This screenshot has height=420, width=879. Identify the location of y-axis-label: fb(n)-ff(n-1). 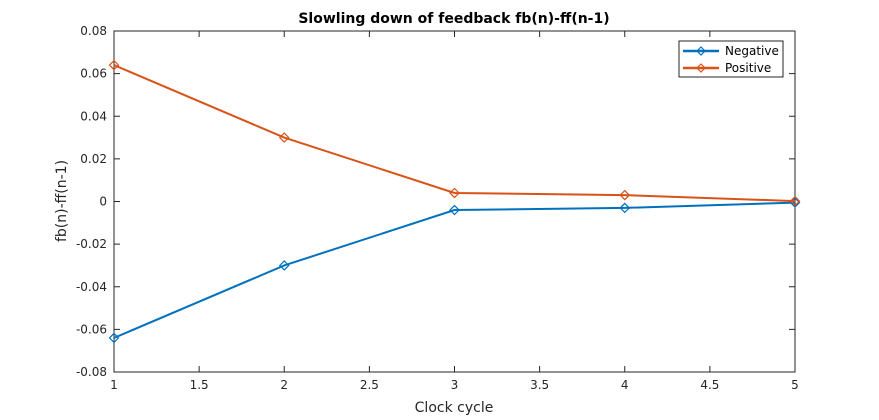
(62, 201).